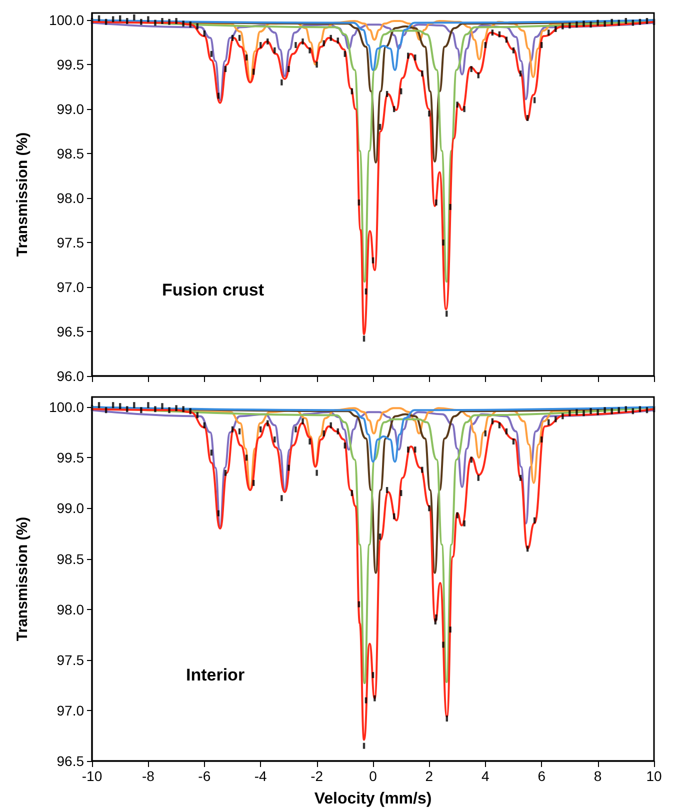 Image resolution: width=678 pixels, height=812 pixels. Describe the element at coordinates (654, 776) in the screenshot. I see `x-tick-label: 10` at that location.